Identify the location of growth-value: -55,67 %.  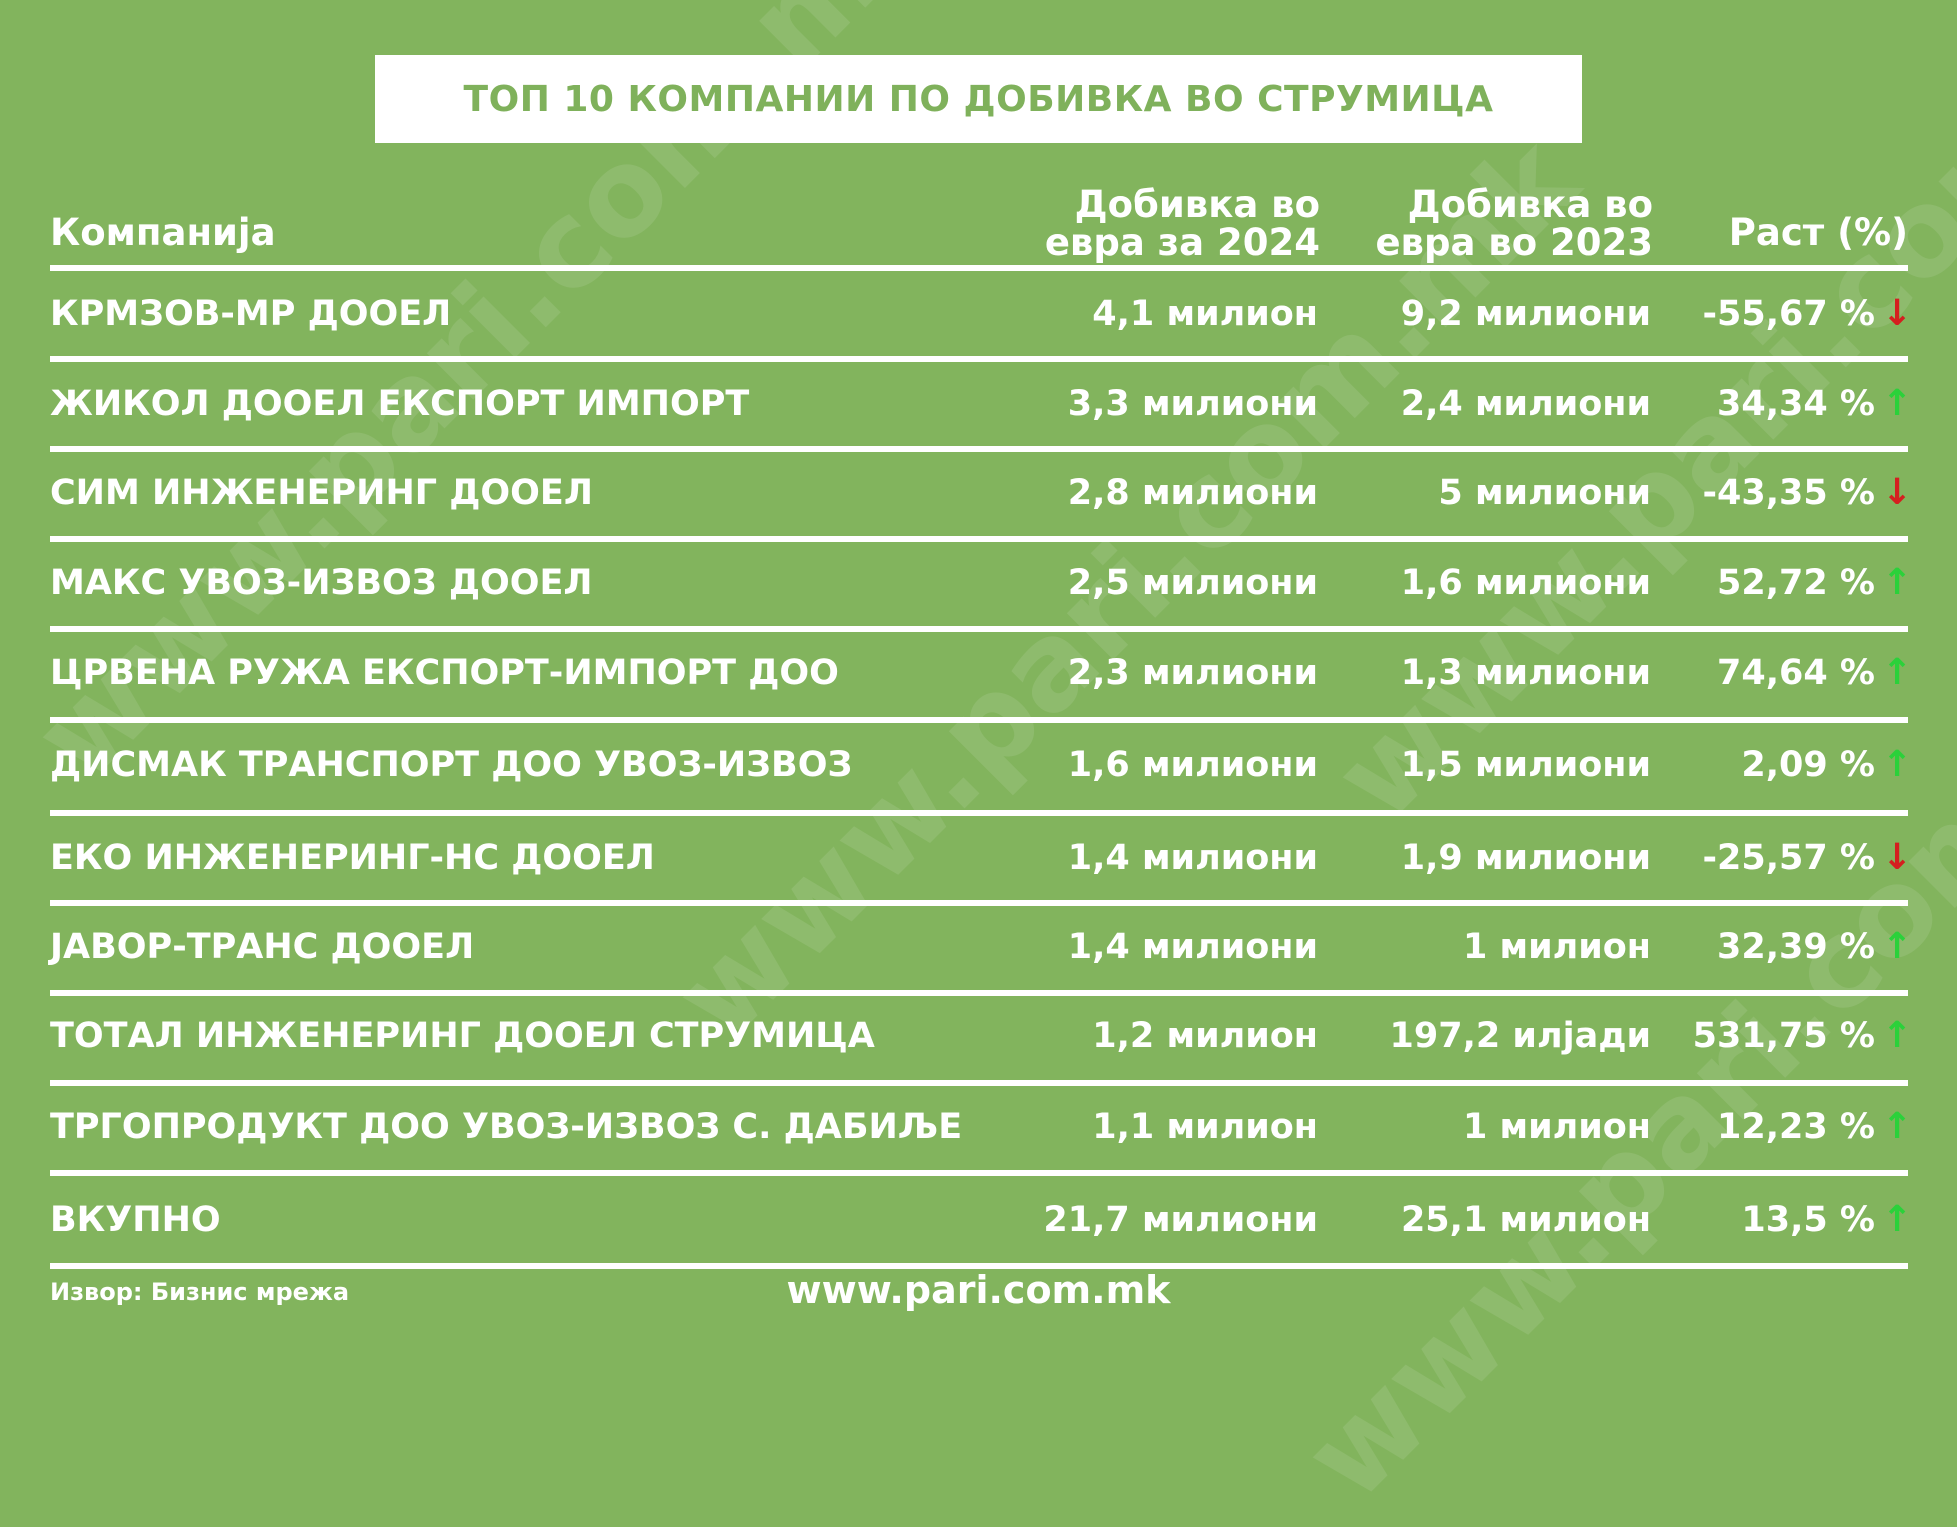
(1789, 314).